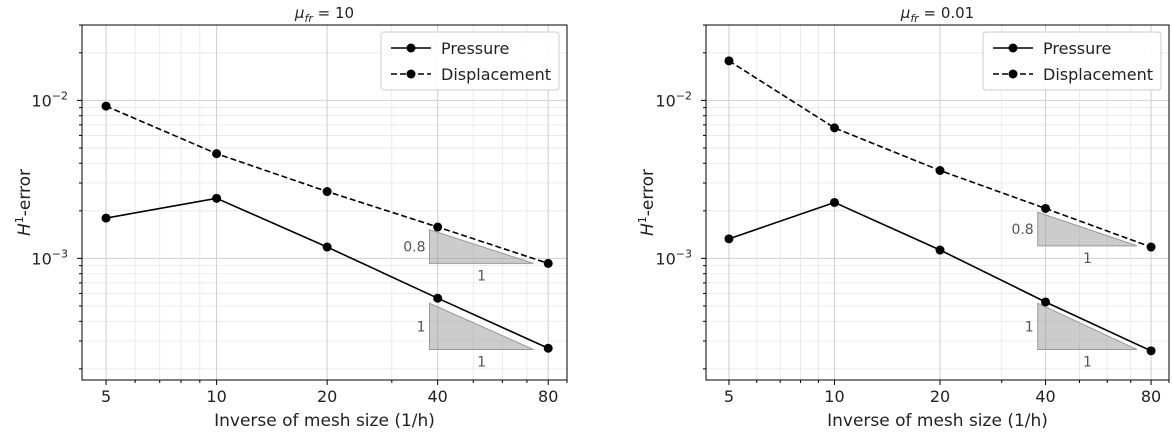 The width and height of the screenshot is (1172, 437). Describe the element at coordinates (327, 184) in the screenshot. I see `series-displacement` at that location.